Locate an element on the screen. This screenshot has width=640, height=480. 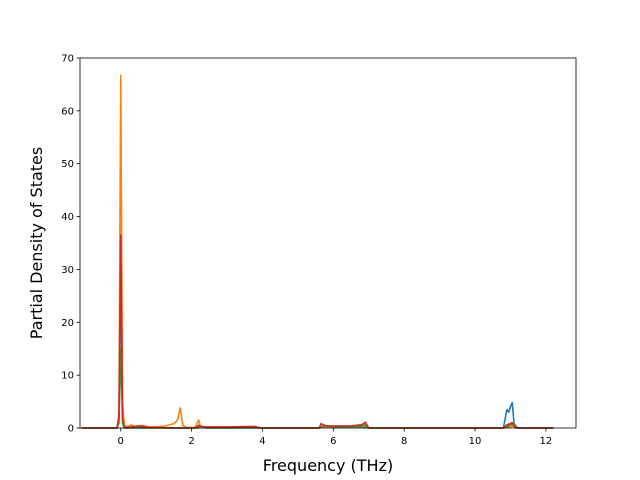
x-tick-label: 12 is located at coordinates (546, 441).